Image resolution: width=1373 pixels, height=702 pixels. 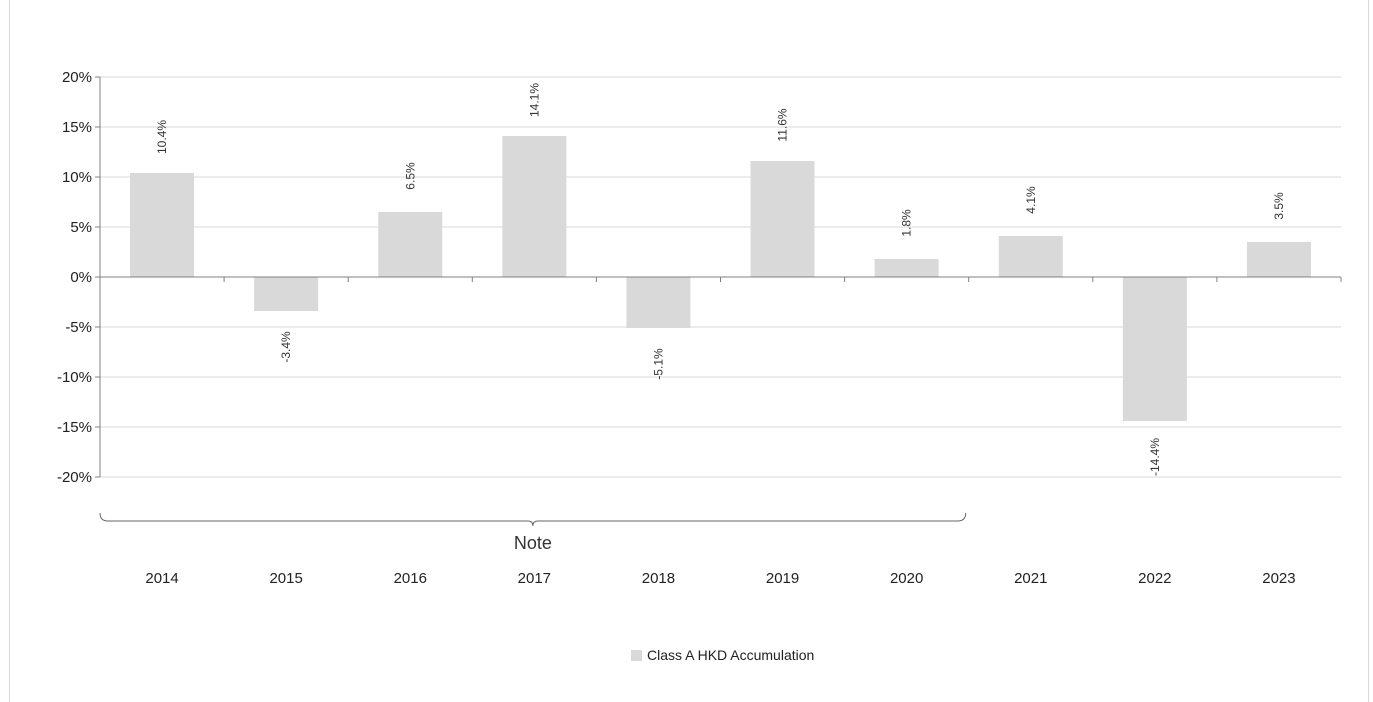 What do you see at coordinates (1154, 349) in the screenshot?
I see `bar-2022` at bounding box center [1154, 349].